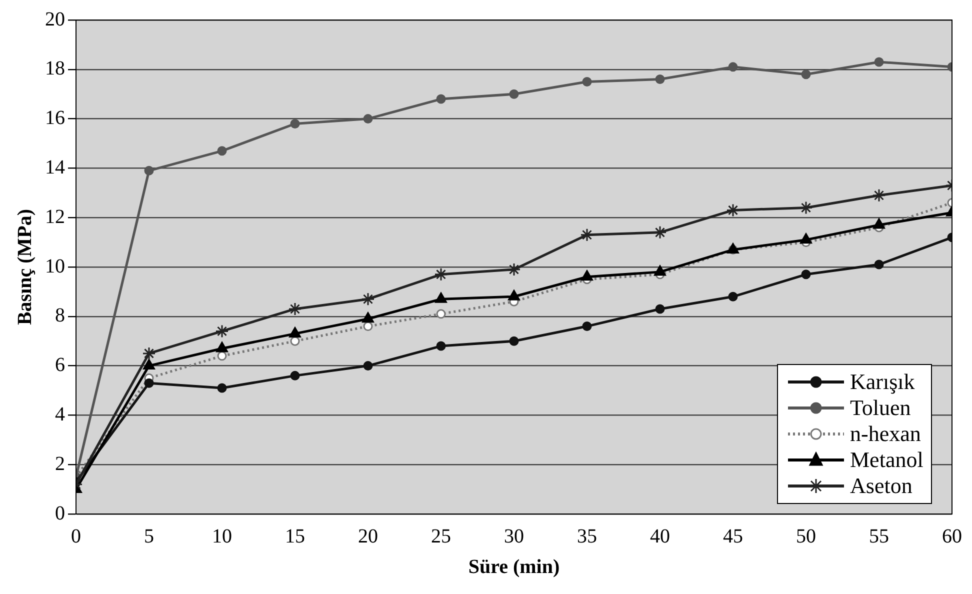  Describe the element at coordinates (514, 536) in the screenshot. I see `x-tick-label: 30` at that location.